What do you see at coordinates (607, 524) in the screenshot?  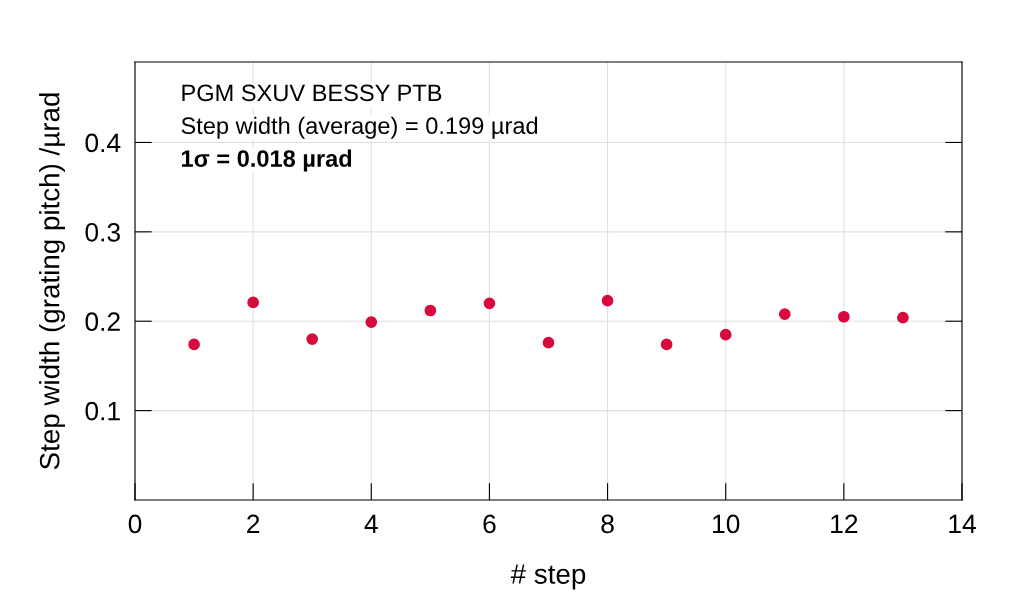 I see `x-tick-label: 8` at bounding box center [607, 524].